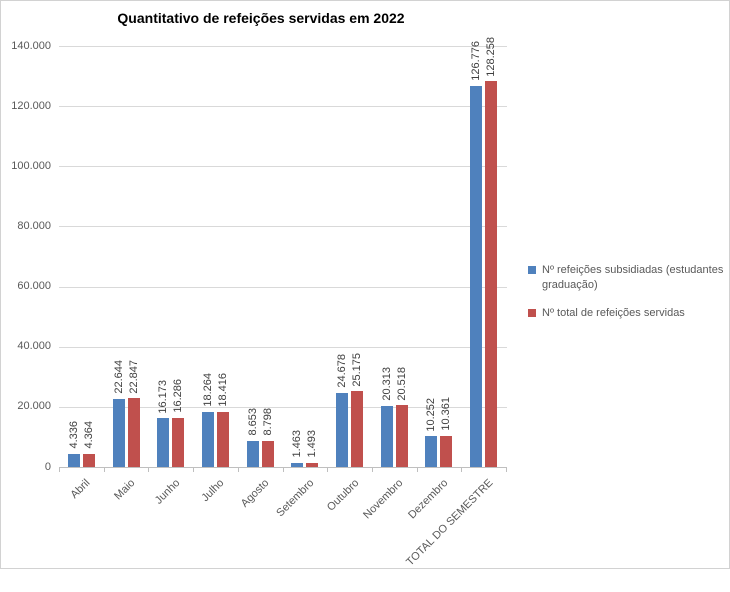 This screenshot has width=730, height=592. What do you see at coordinates (88, 435) in the screenshot?
I see `bar-data-label: 4.364` at bounding box center [88, 435].